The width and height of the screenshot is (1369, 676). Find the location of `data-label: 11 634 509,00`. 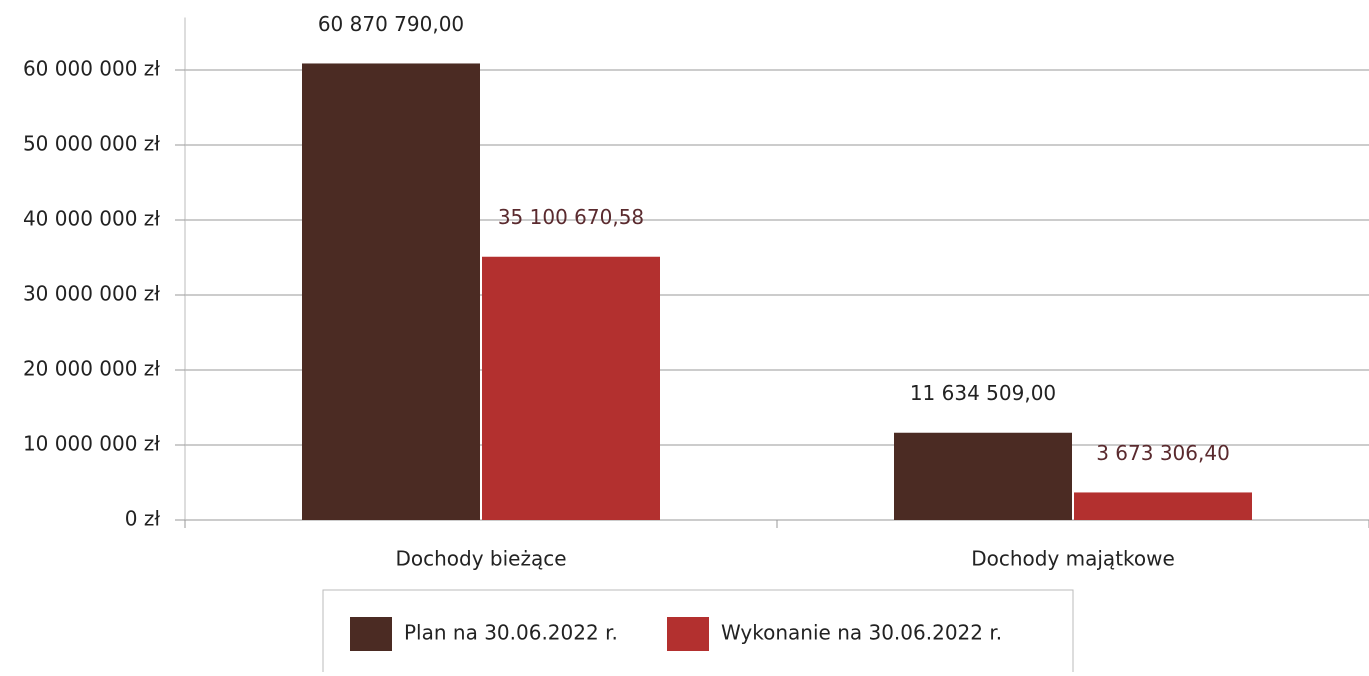

data-label: 11 634 509,00 is located at coordinates (983, 393).